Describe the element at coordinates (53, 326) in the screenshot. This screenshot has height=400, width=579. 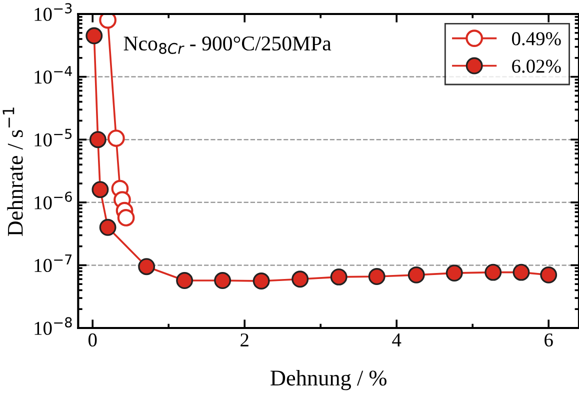
I see `y-tick-label: 10$^{−8}$` at that location.